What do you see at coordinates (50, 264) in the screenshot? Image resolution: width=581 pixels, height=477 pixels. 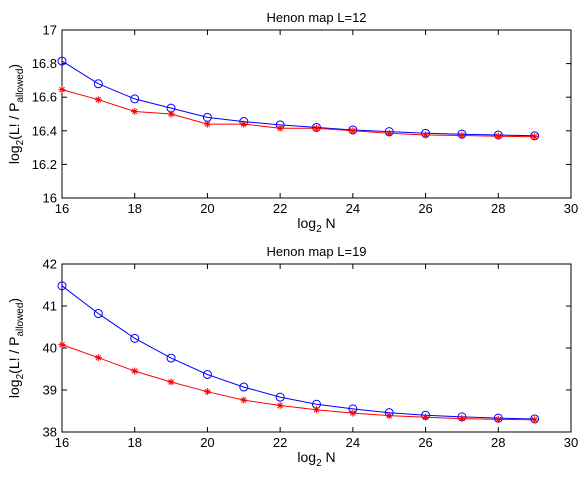 I see `y-tick-label: 42` at bounding box center [50, 264].